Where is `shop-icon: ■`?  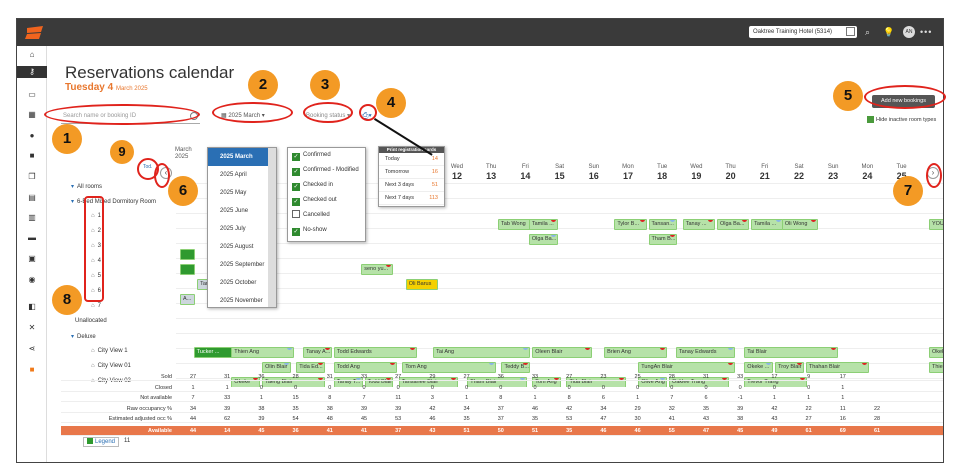 shop-icon: ■ is located at coordinates (32, 369).